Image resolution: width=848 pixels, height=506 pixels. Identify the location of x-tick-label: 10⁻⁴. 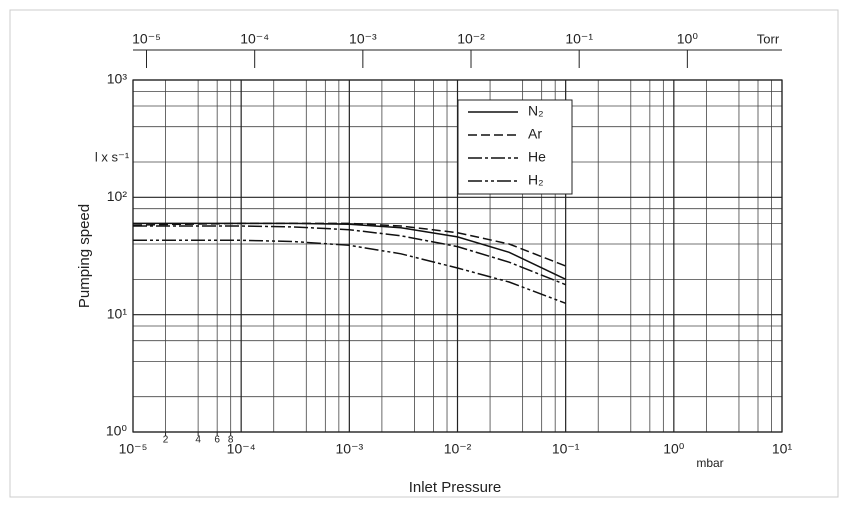
(241, 449).